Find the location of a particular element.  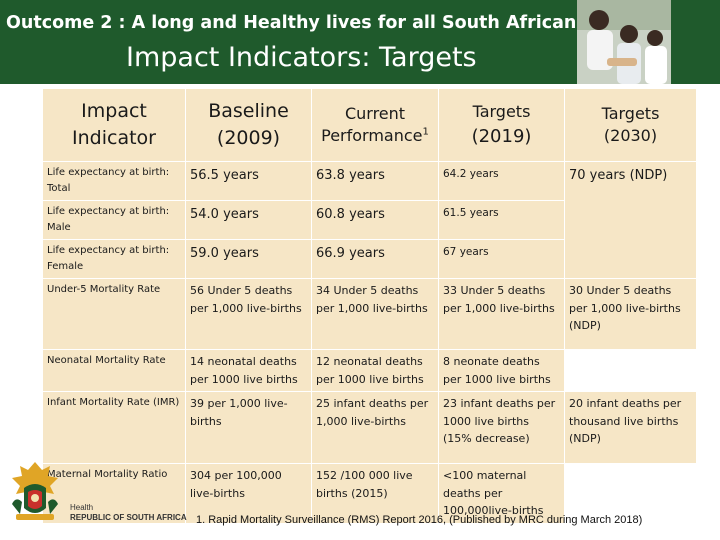

page-subtitle: Impact Indicators: Targets is located at coordinates (301, 57).